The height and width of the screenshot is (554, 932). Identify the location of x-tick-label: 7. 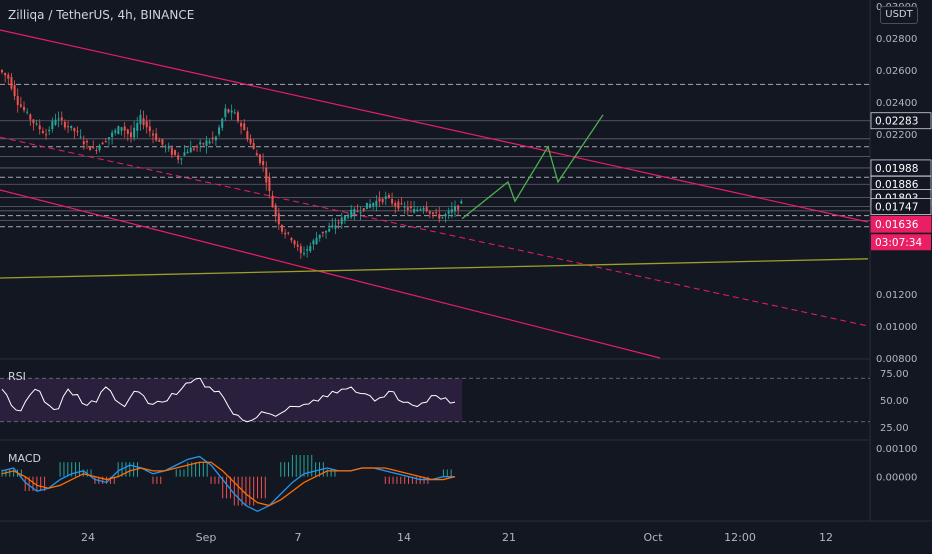
(298, 537).